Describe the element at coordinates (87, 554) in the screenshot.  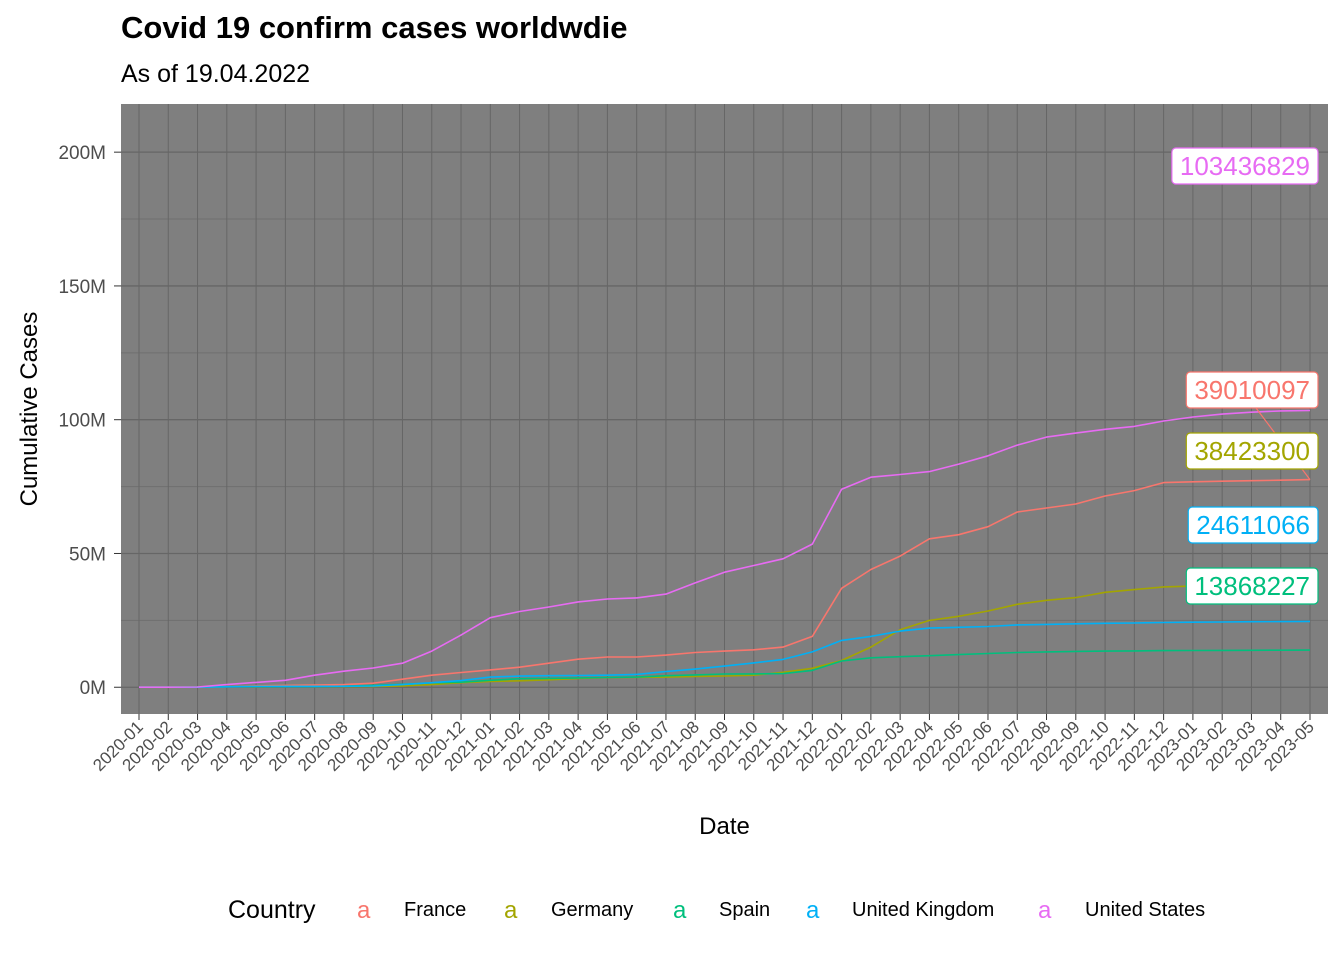
I see `y-tick-label: 50M` at that location.